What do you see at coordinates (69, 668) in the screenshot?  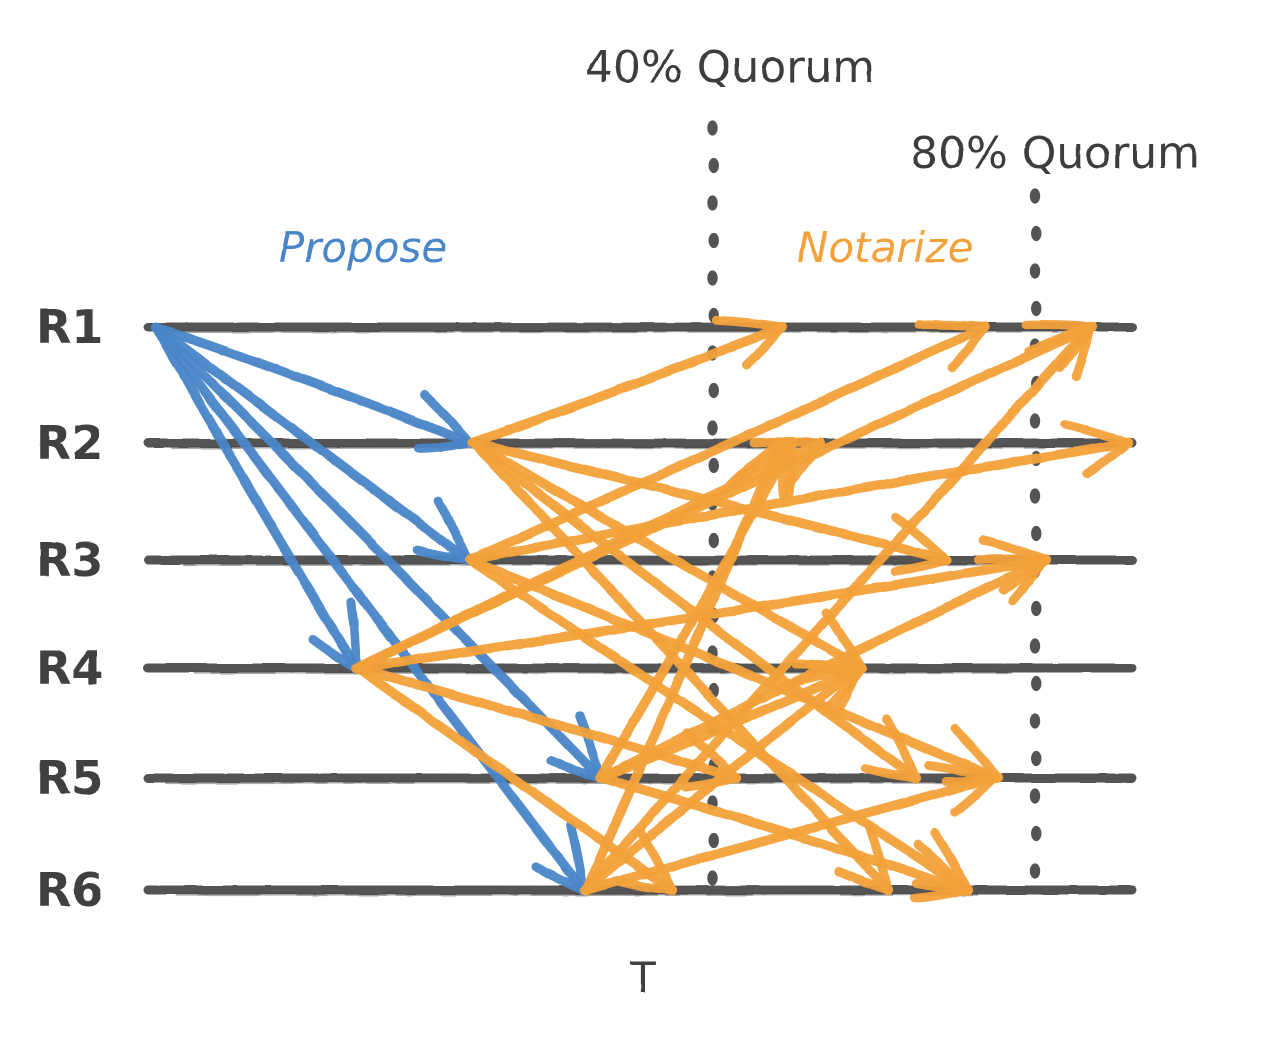 I see `replica-label-r4: R4` at bounding box center [69, 668].